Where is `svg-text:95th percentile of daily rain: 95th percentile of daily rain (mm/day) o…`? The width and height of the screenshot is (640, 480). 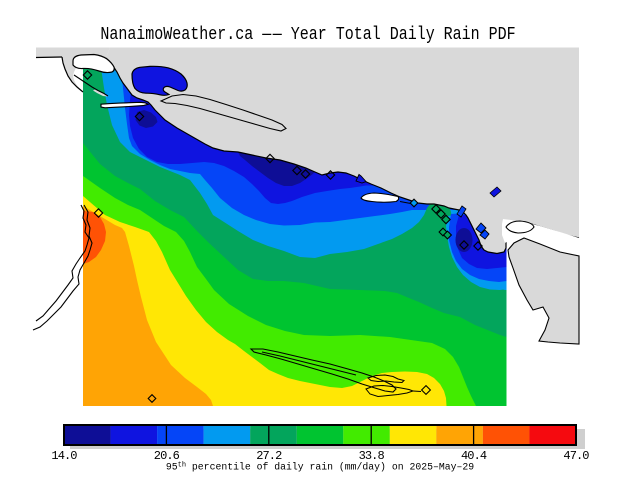
svg-text:95th percentile of daily rain: 95th percentile of daily rain (mm/day) o… is located at coordinates (320, 467).